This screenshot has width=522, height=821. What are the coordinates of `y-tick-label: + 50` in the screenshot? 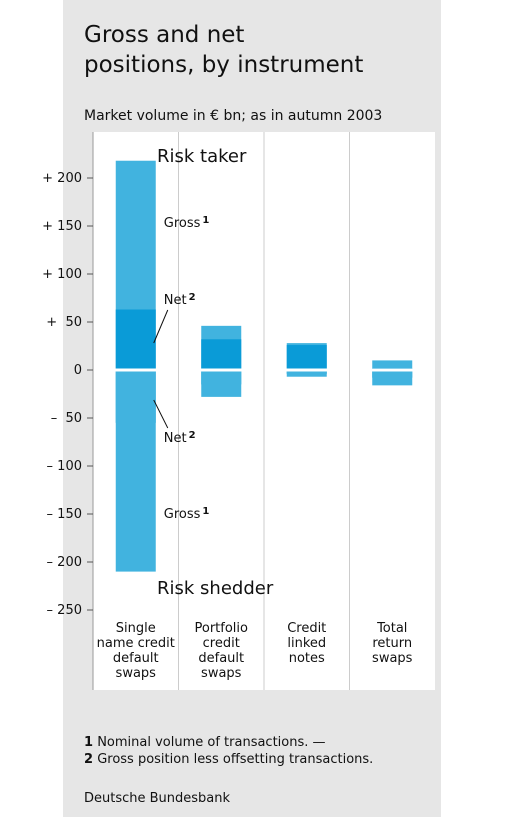 It's located at (64, 322).